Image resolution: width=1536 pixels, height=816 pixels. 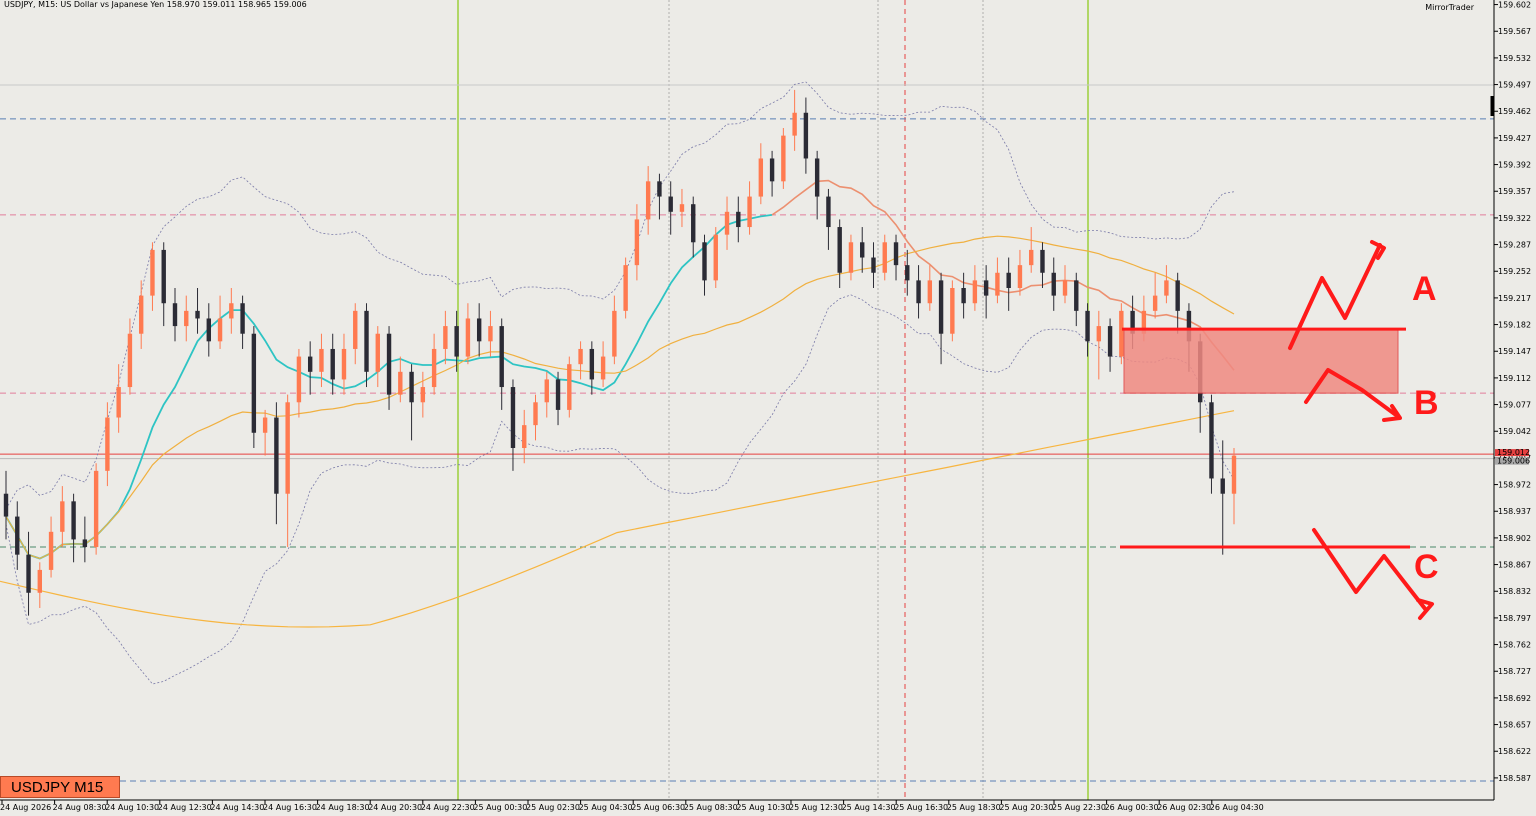 I want to click on x-tick-label: 25 Aug 22:30, so click(x=1079, y=807).